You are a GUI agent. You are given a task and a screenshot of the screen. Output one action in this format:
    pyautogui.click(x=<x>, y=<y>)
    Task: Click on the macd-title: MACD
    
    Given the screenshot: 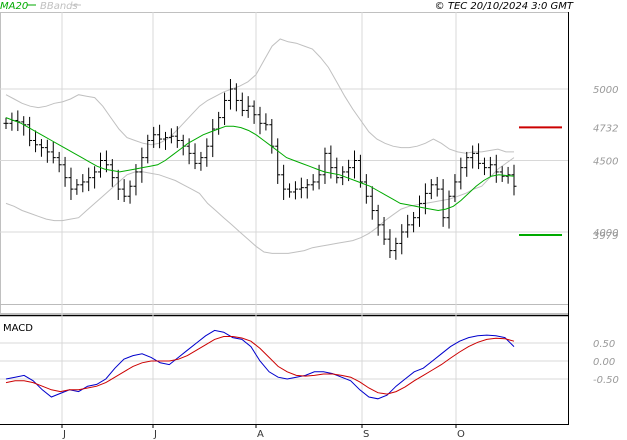 What is the action you would take?
    pyautogui.click(x=18, y=328)
    